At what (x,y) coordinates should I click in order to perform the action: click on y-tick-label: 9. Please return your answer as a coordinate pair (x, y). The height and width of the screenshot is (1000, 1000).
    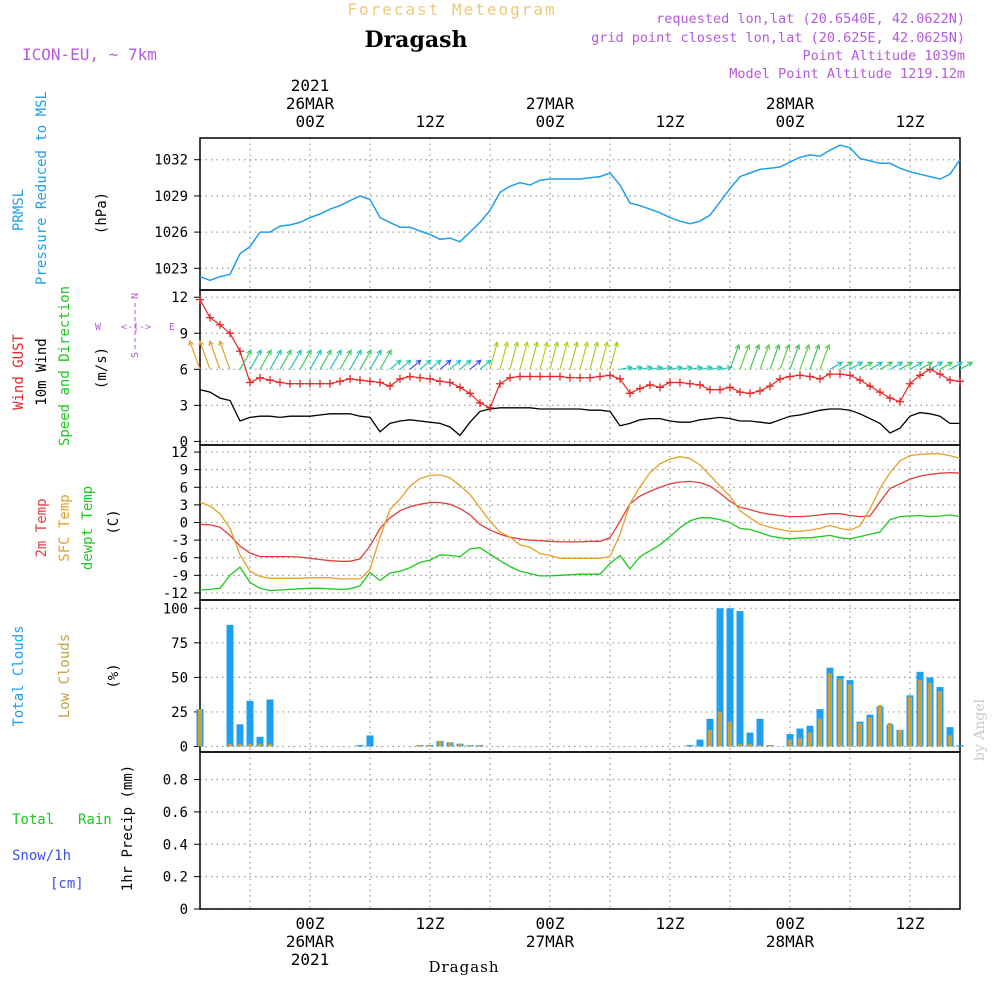
    Looking at the image, I should click on (184, 334).